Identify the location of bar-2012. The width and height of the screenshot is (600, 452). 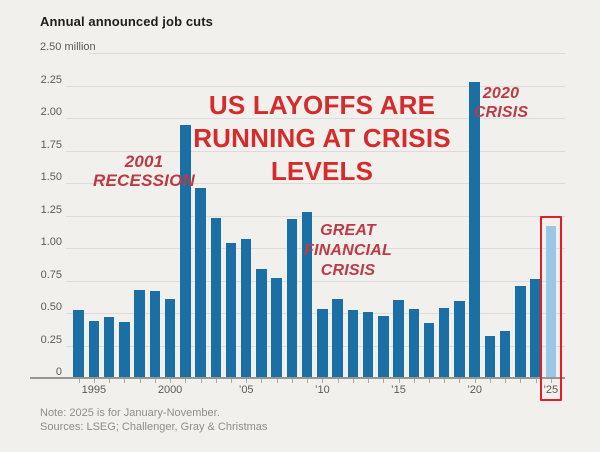
(353, 344).